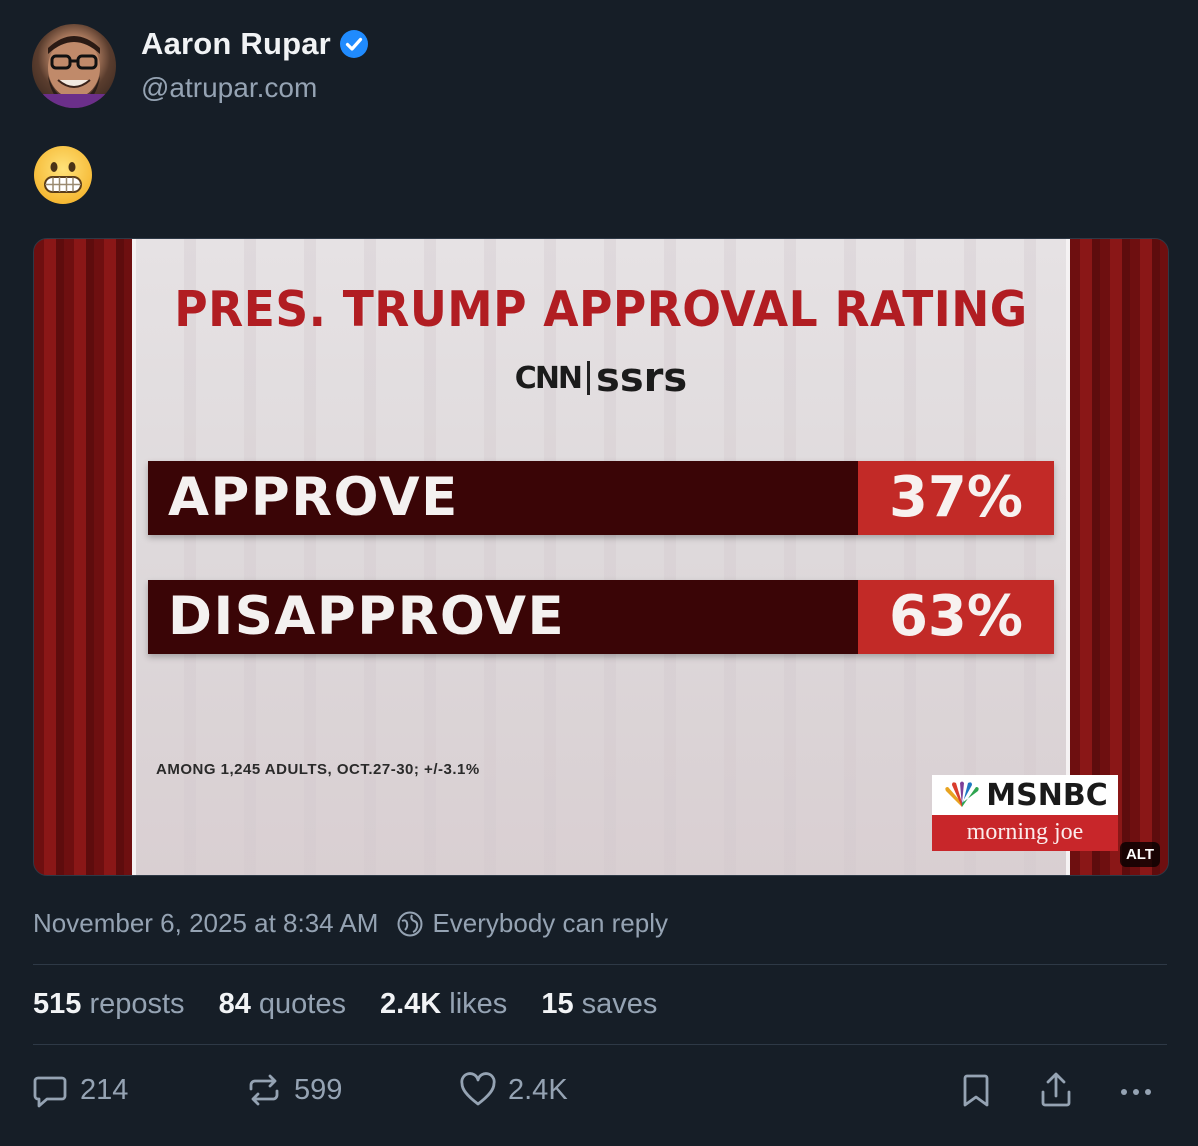 This screenshot has width=1198, height=1146. I want to click on saves-stat: 15 saves, so click(599, 1004).